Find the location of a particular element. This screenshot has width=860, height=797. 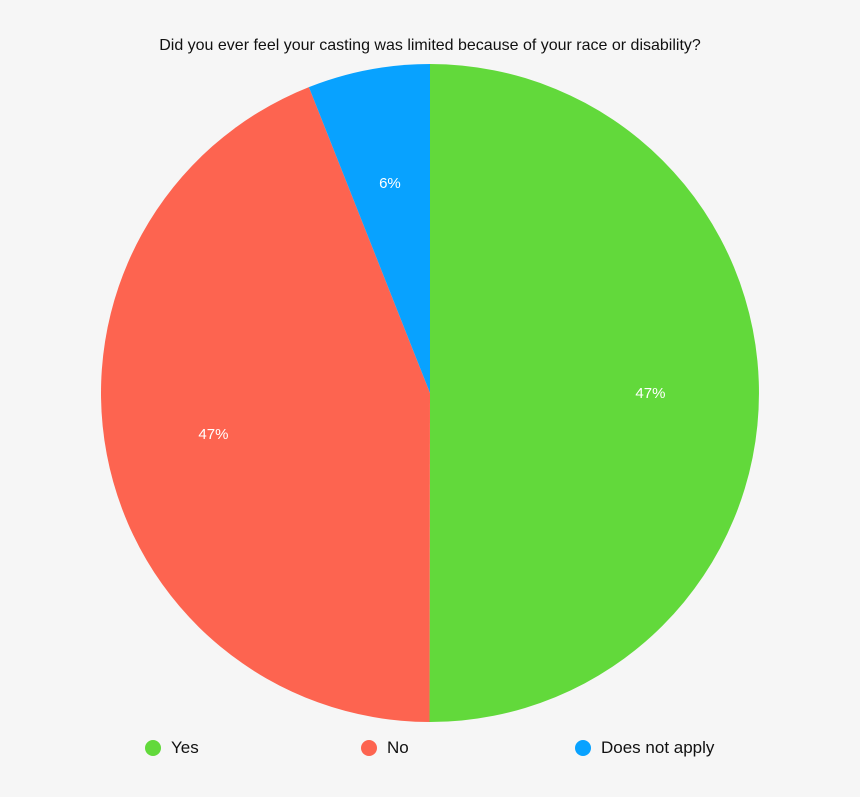

legend-swatch-no is located at coordinates (369, 748).